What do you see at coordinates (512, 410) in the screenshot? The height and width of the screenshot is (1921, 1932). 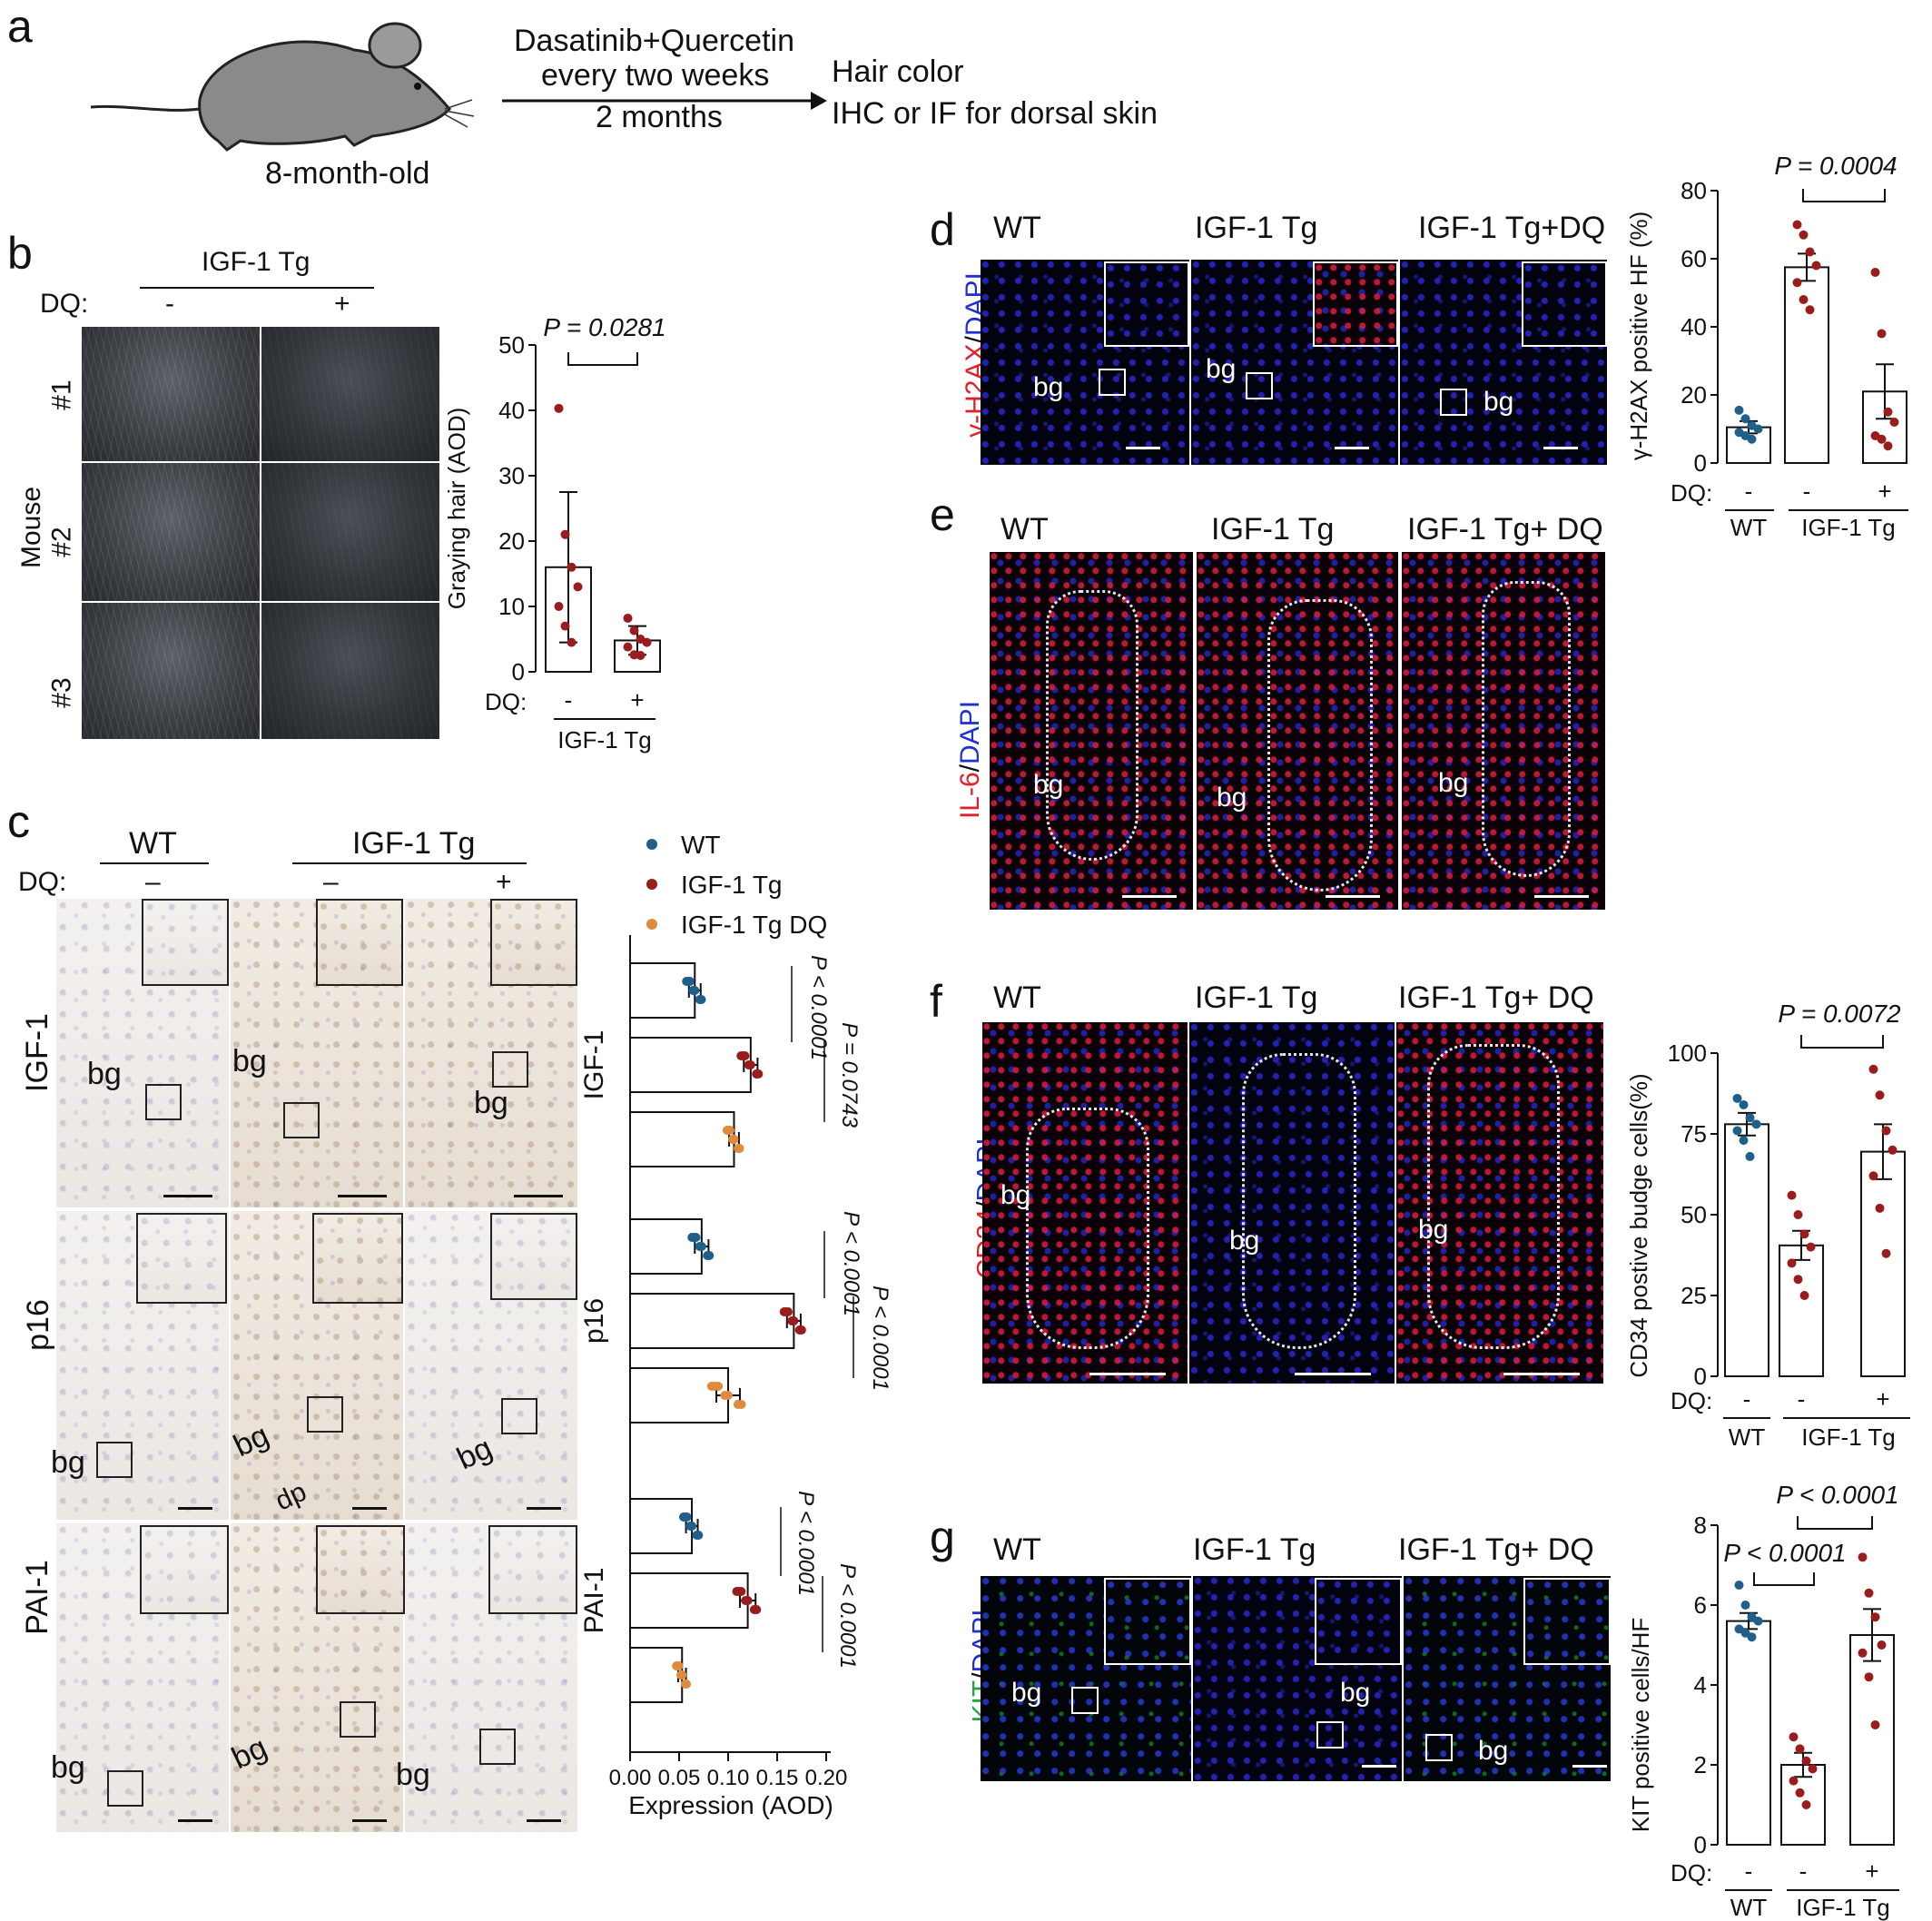 I see `y-tick-label: 40` at bounding box center [512, 410].